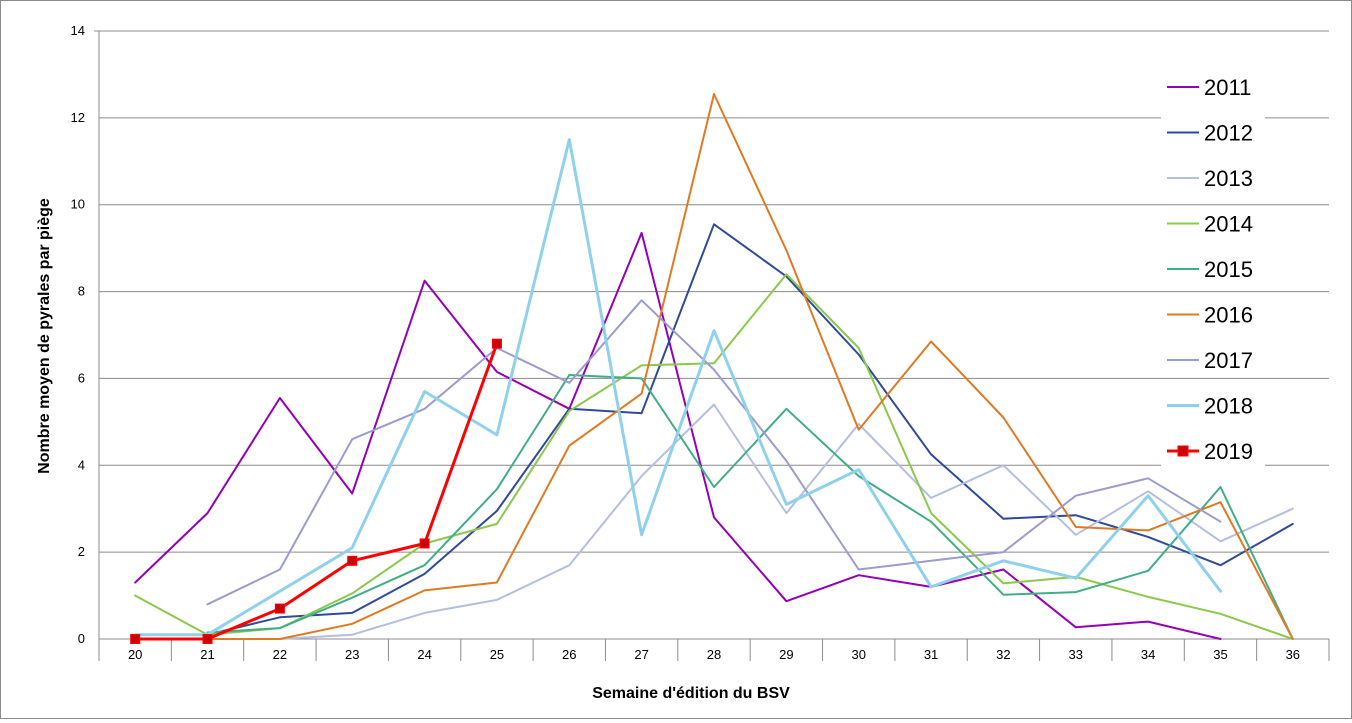  I want to click on x-tick-label: 31, so click(931, 654).